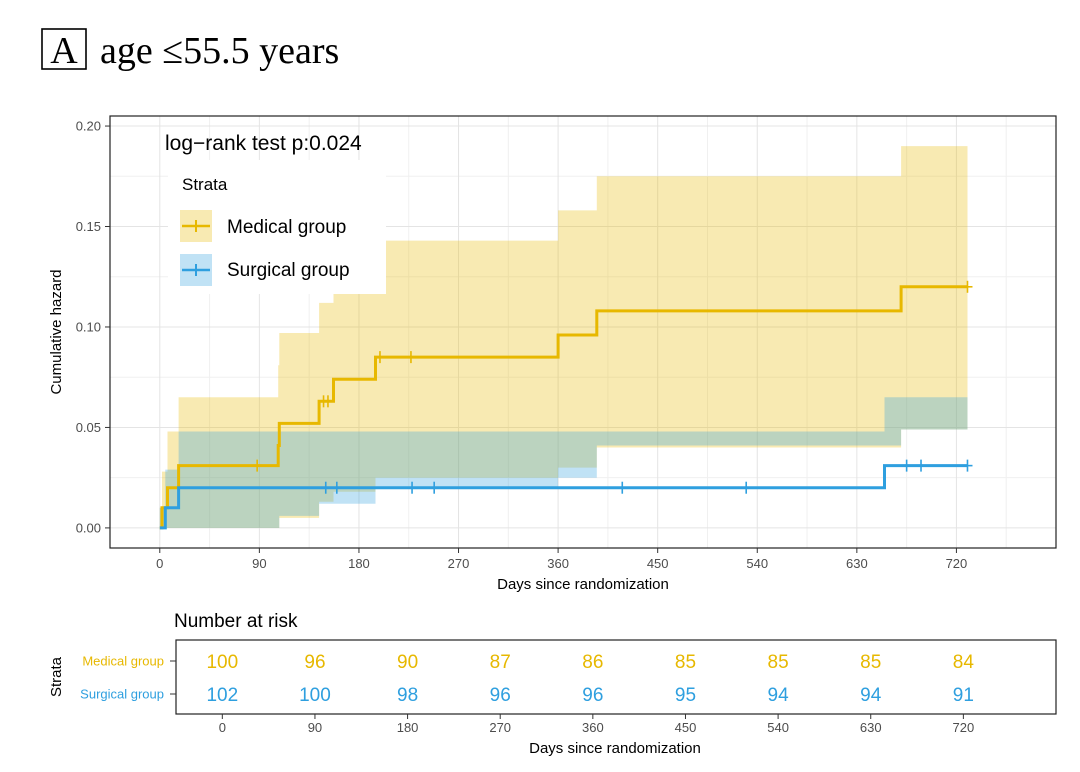 This screenshot has height=772, width=1080. Describe the element at coordinates (88, 427) in the screenshot. I see `y-tick-label: 0.05` at that location.